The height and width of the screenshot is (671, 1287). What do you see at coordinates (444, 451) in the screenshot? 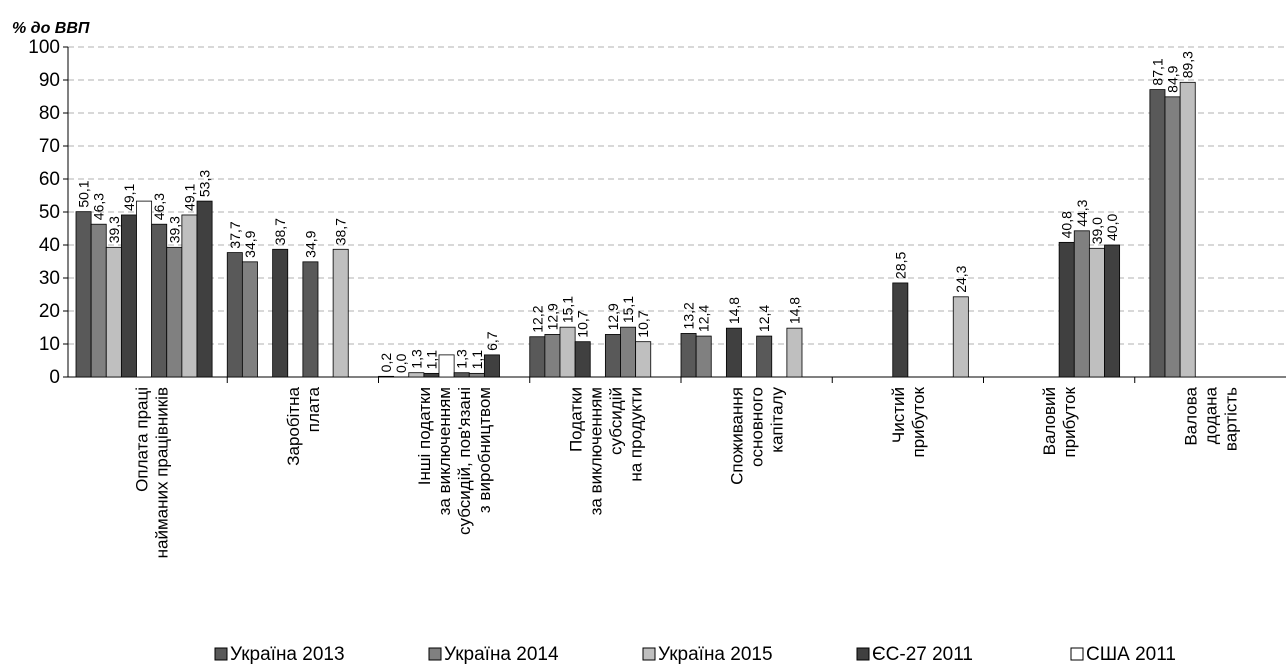
I see `x-tick-label: за виключенням` at bounding box center [444, 451].